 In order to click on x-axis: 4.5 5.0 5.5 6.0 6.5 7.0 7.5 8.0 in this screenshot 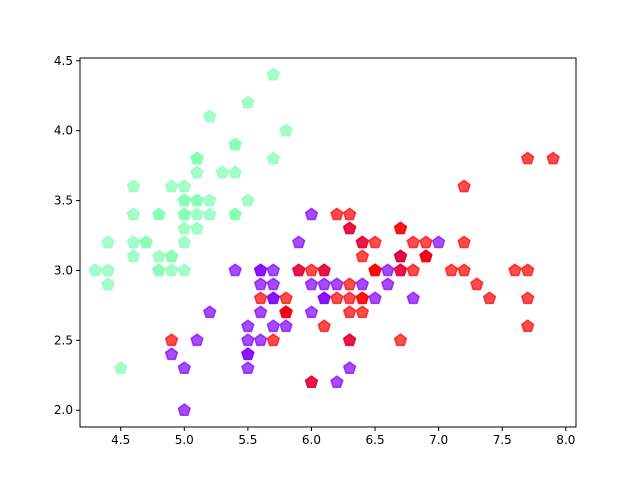, I will do `click(343, 437)`.